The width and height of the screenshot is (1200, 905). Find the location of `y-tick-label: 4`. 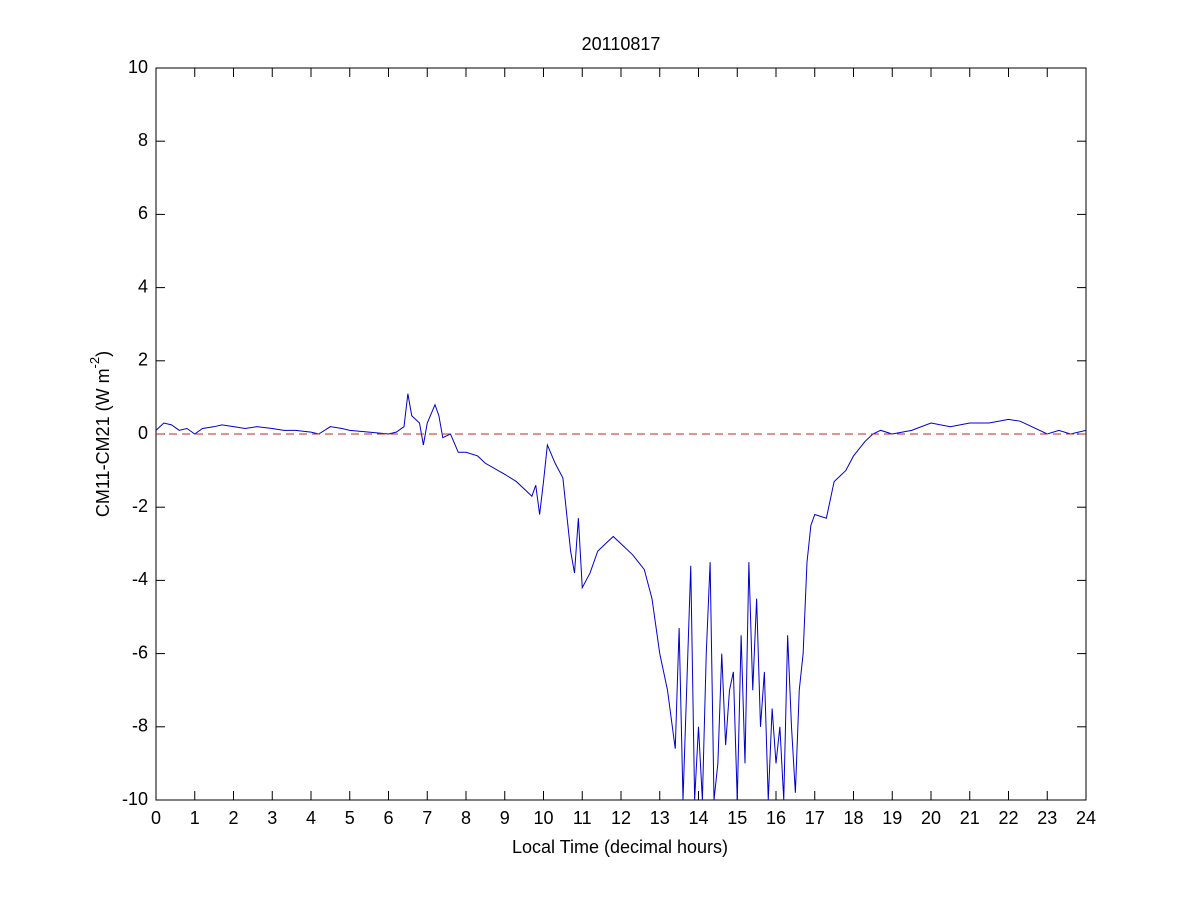

y-tick-label: 4 is located at coordinates (143, 286).